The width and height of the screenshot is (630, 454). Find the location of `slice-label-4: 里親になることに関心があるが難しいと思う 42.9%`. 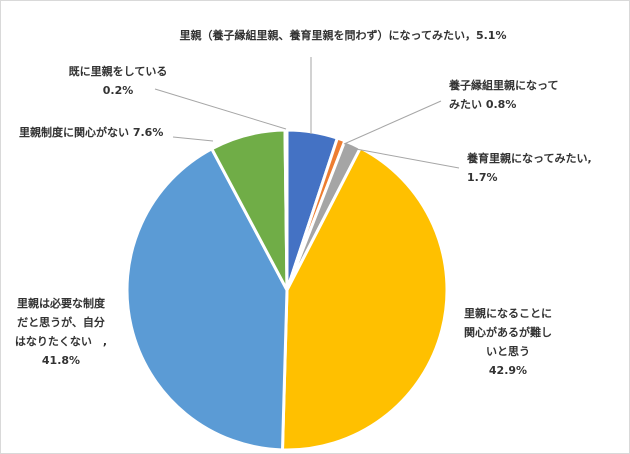

slice-label-4: 里親になることに関心があるが難しいと思う 42.9% is located at coordinates (508, 341).